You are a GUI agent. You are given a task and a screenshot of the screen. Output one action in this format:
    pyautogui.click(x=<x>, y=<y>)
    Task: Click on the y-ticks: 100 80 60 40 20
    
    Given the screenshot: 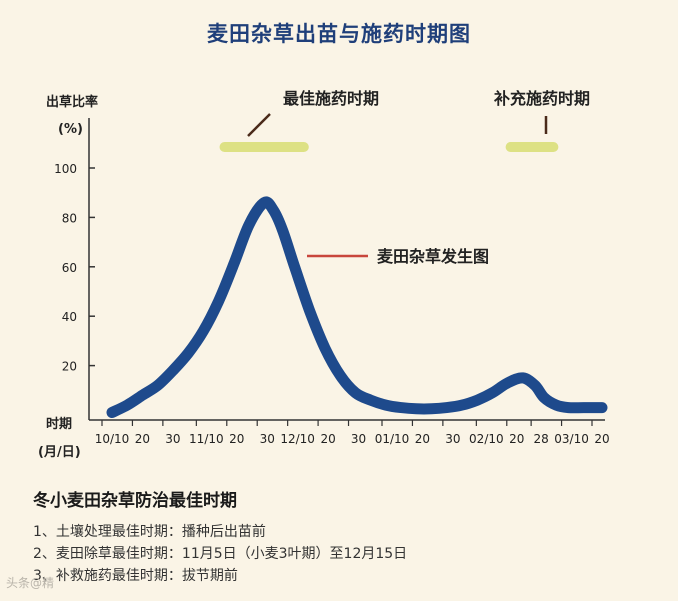 What is the action you would take?
    pyautogui.click(x=74, y=268)
    